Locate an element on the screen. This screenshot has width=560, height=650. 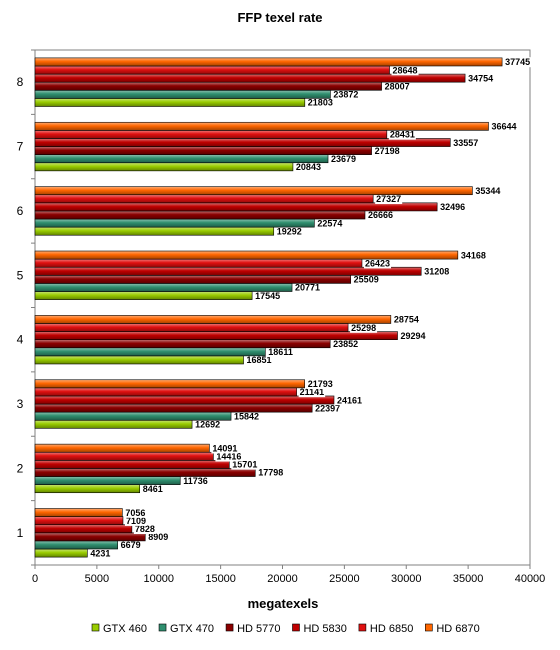
y-tick-label: 6 is located at coordinates (20, 211).